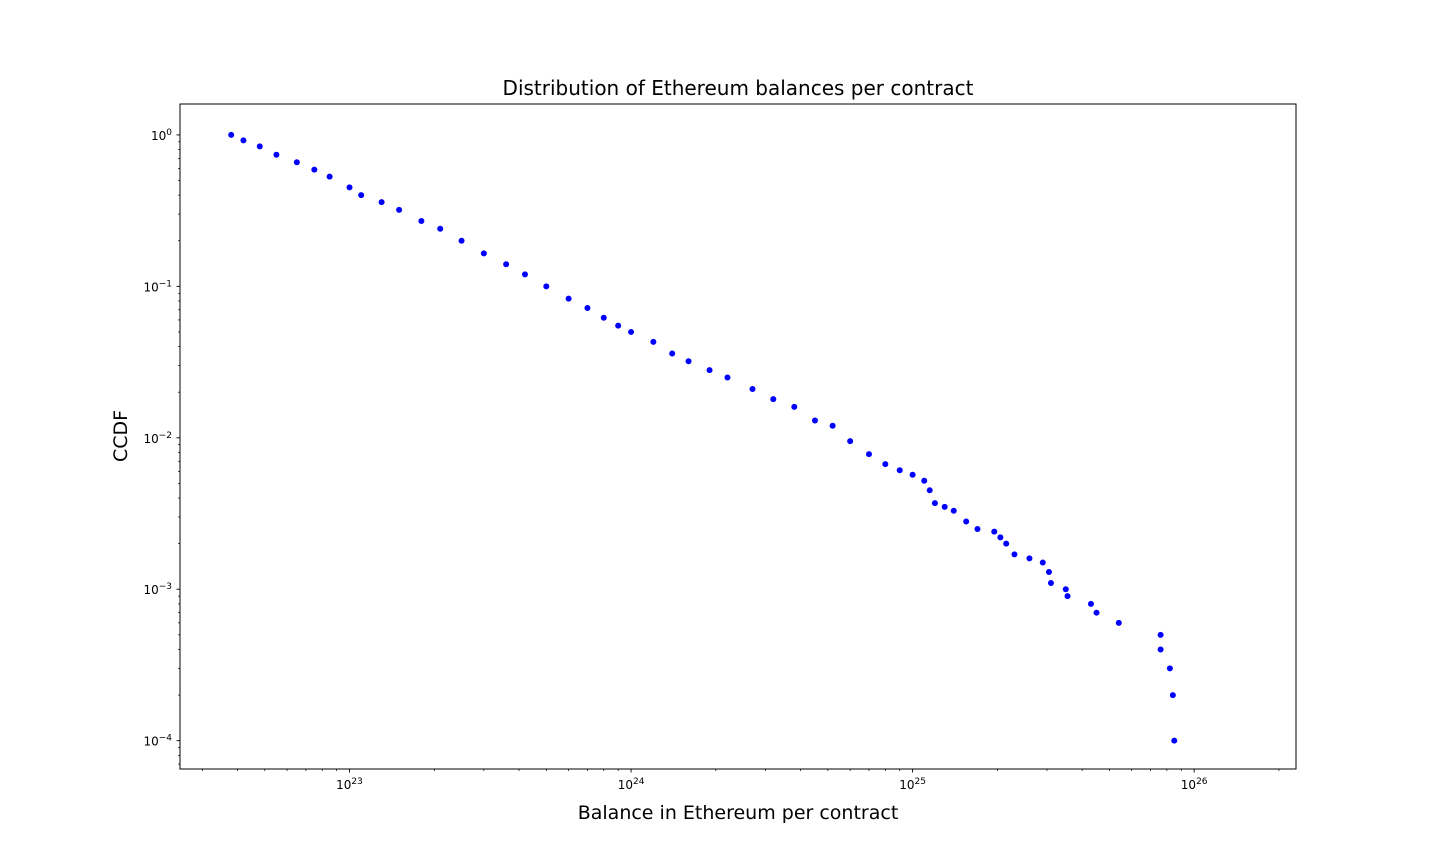 The width and height of the screenshot is (1440, 864). What do you see at coordinates (740, 780) in the screenshot?
I see `x-axis-ticks: 1023 1024 1025 1026` at bounding box center [740, 780].